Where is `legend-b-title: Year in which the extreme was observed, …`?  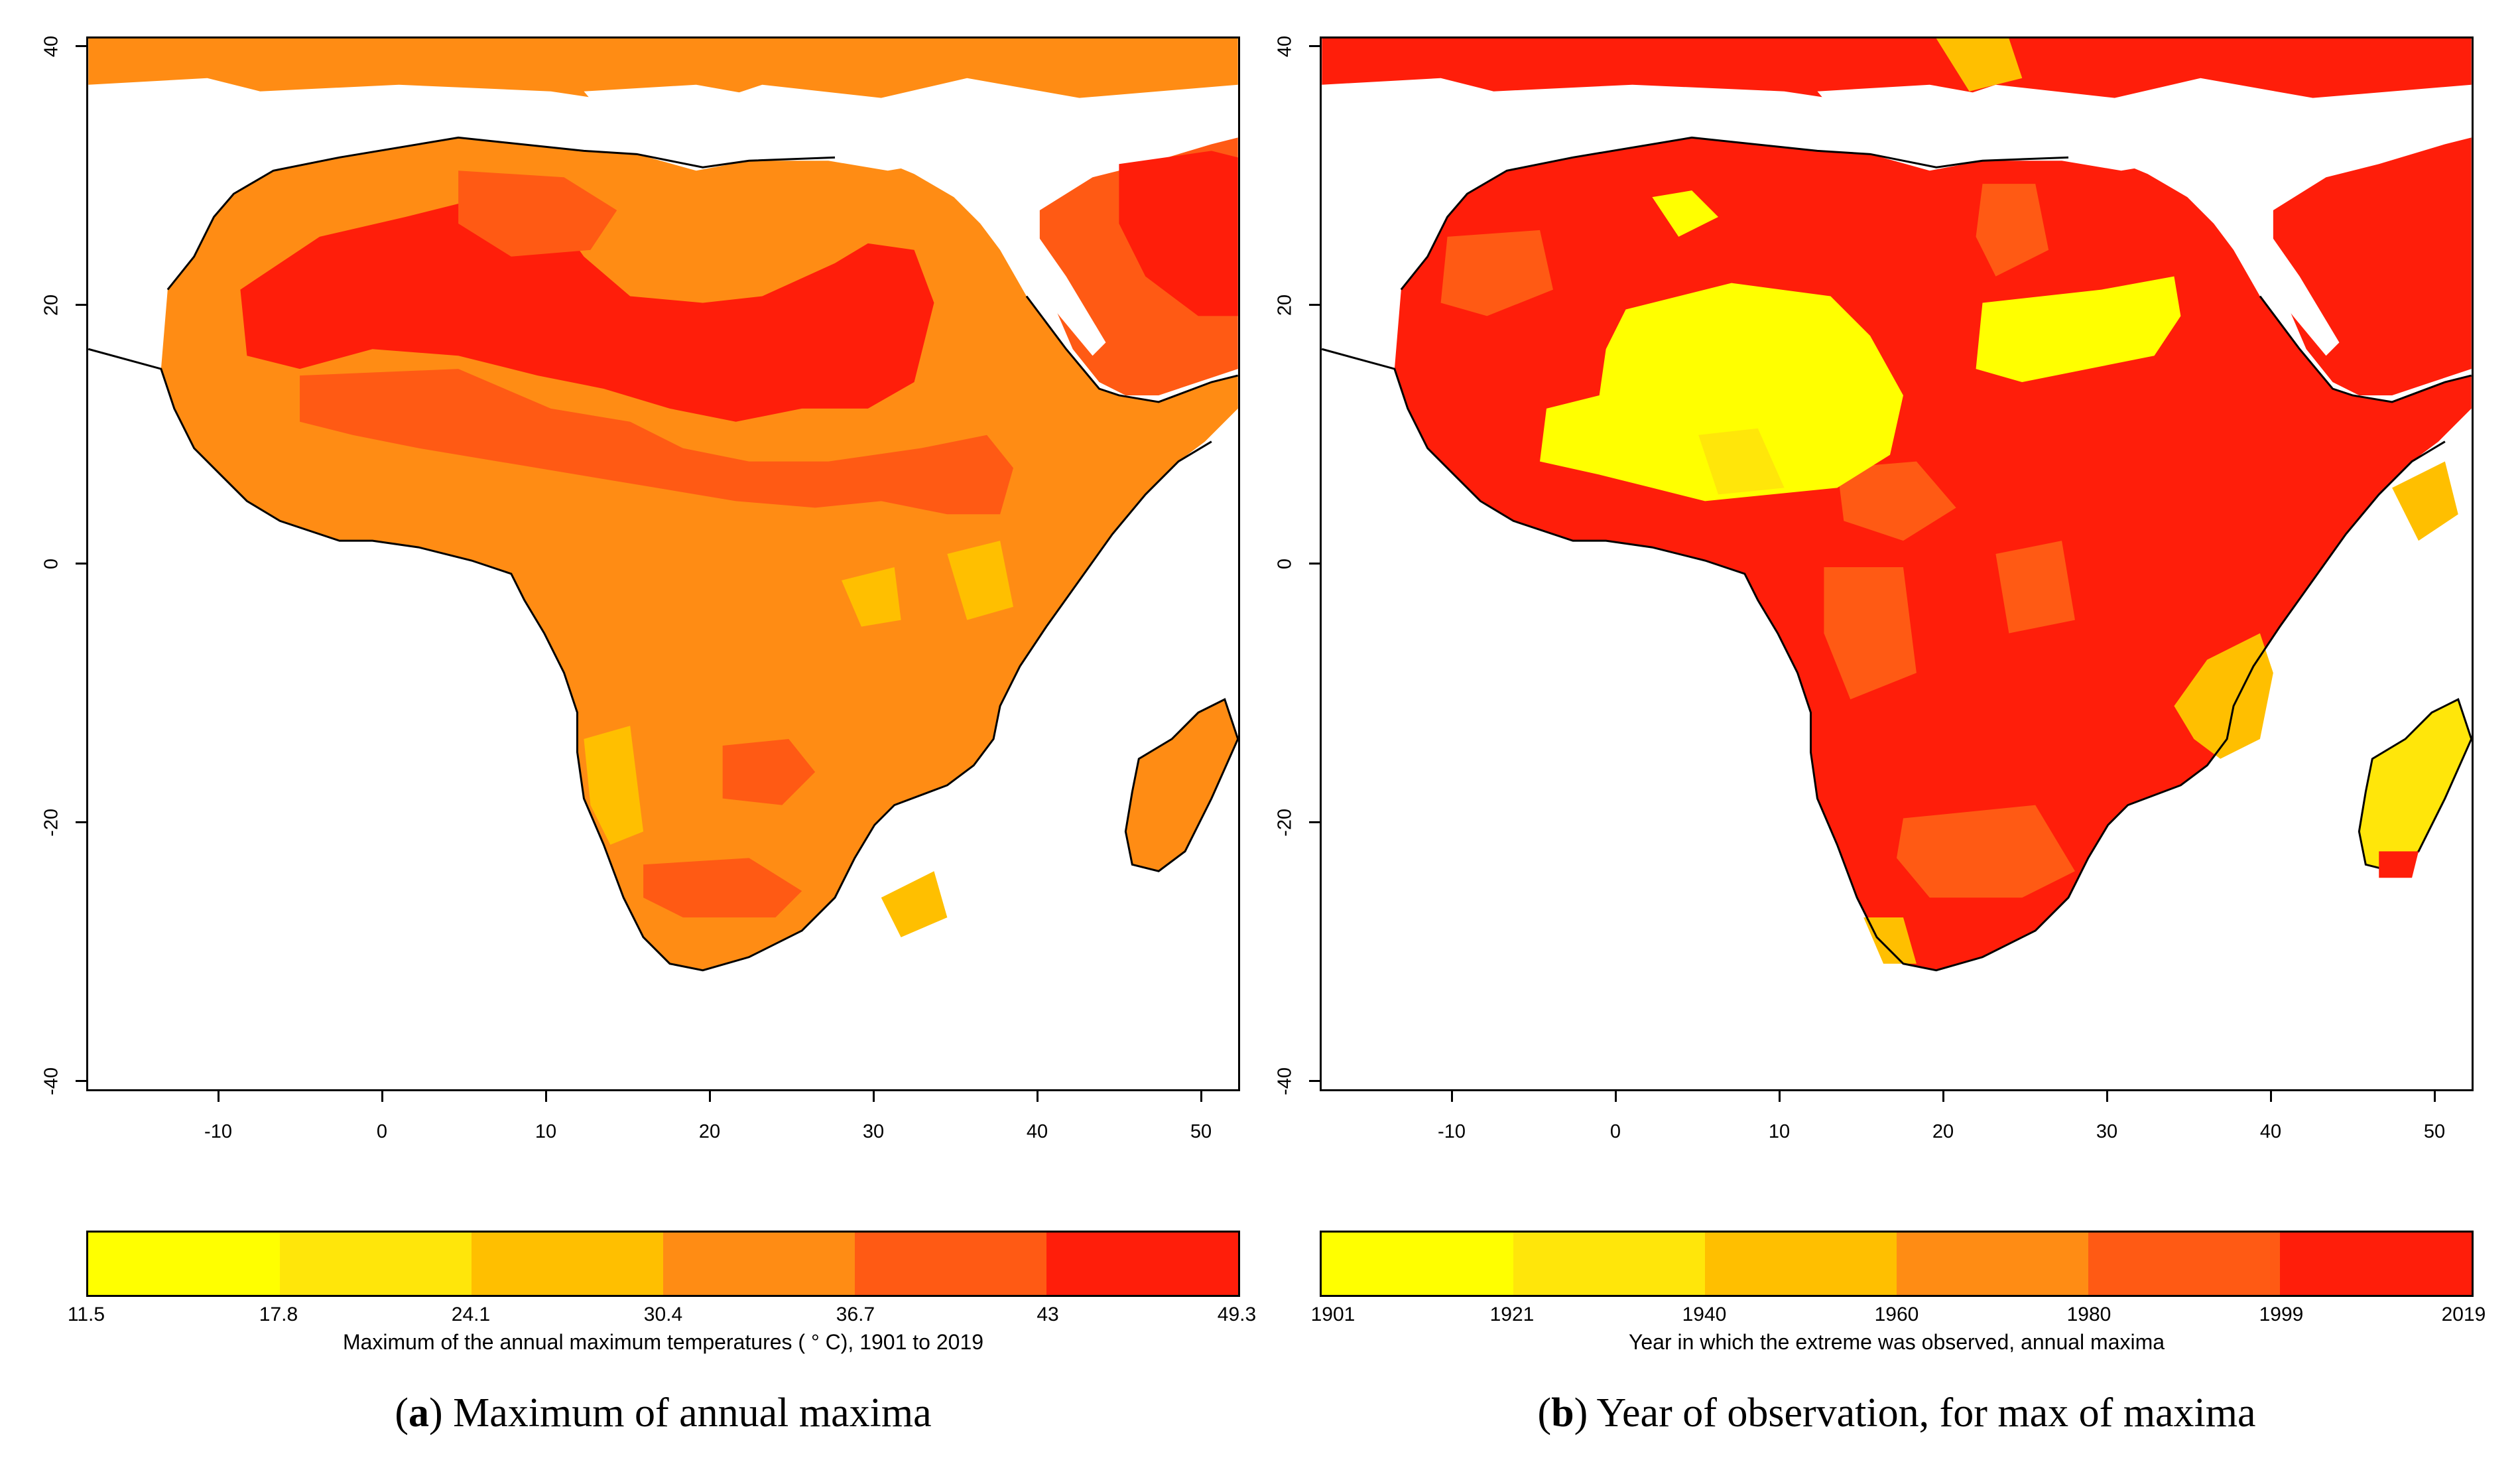 legend-b-title: Year in which the extreme was observed, … is located at coordinates (1896, 1342).